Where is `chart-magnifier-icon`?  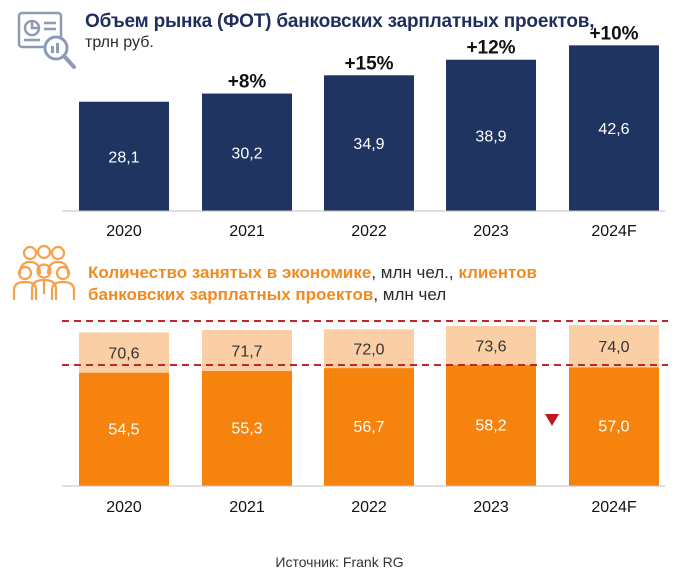
chart-magnifier-icon is located at coordinates (46, 40).